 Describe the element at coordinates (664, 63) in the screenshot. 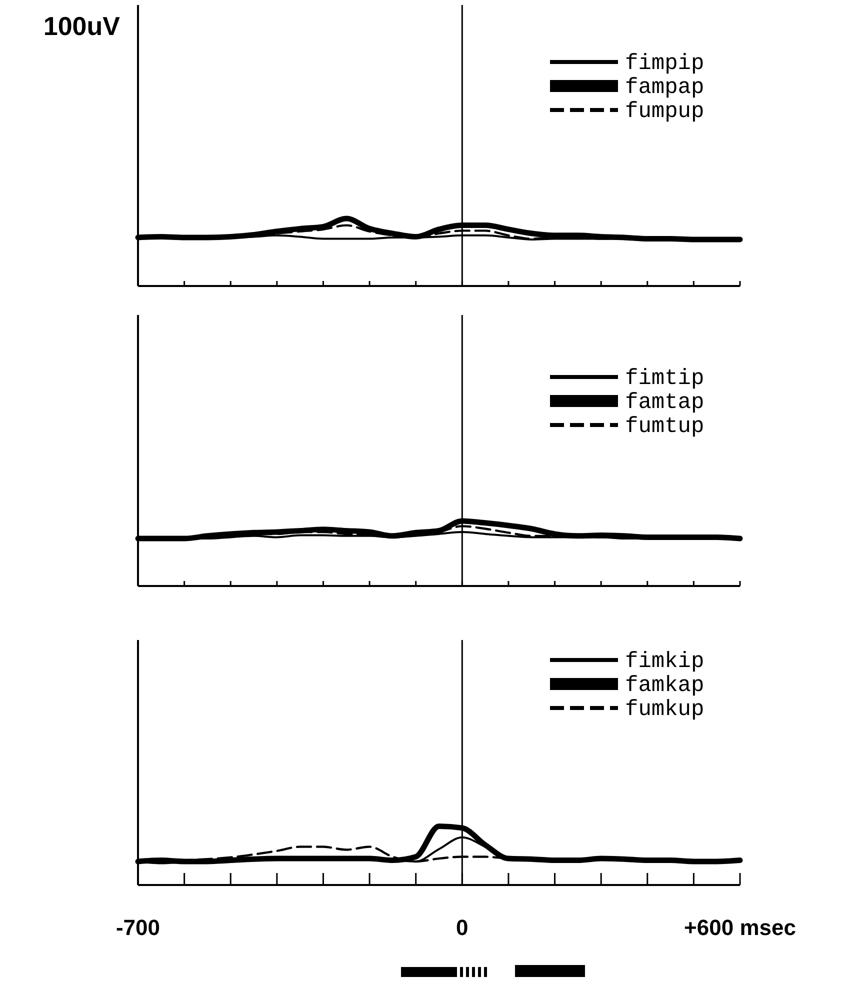

I see `legend-label: fimpip` at that location.